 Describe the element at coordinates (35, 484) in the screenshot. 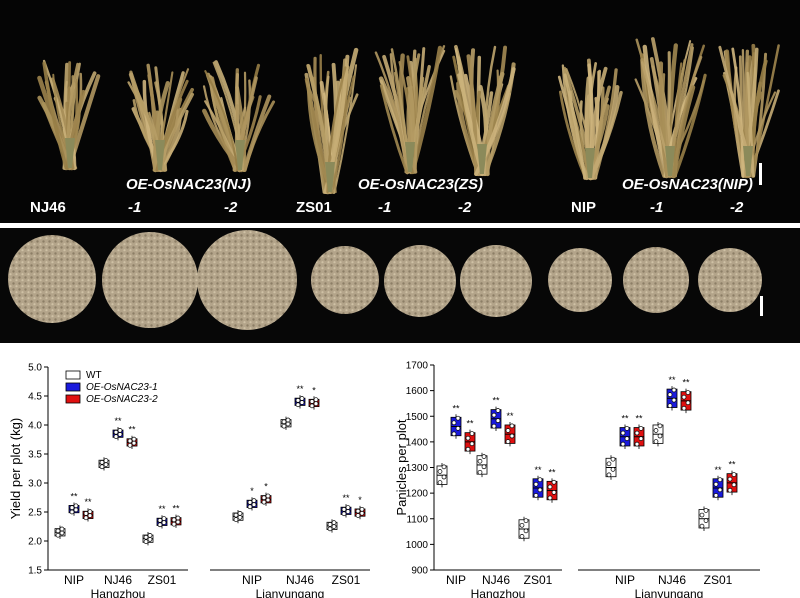

I see `y-tick-label: 3.0` at that location.